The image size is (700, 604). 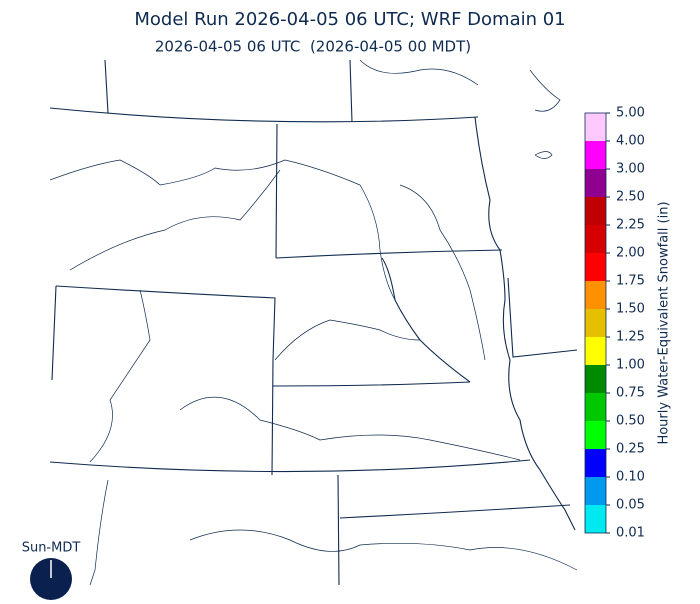 I want to click on tick-label: 1.50, so click(x=630, y=309).